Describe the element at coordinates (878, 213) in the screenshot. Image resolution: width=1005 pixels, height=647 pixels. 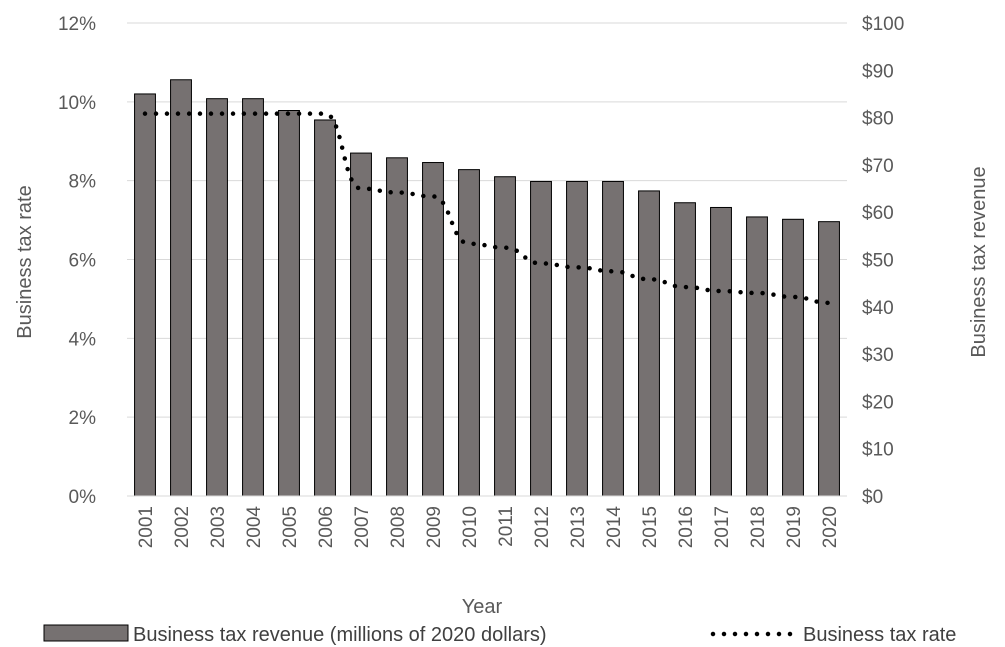
I see `right-tick-label: $60` at that location.